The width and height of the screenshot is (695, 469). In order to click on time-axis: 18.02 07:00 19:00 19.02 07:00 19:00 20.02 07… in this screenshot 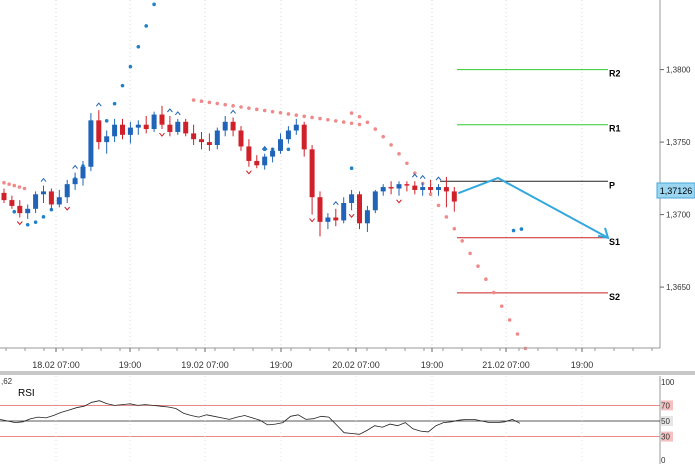, I will do `click(329, 359)`.